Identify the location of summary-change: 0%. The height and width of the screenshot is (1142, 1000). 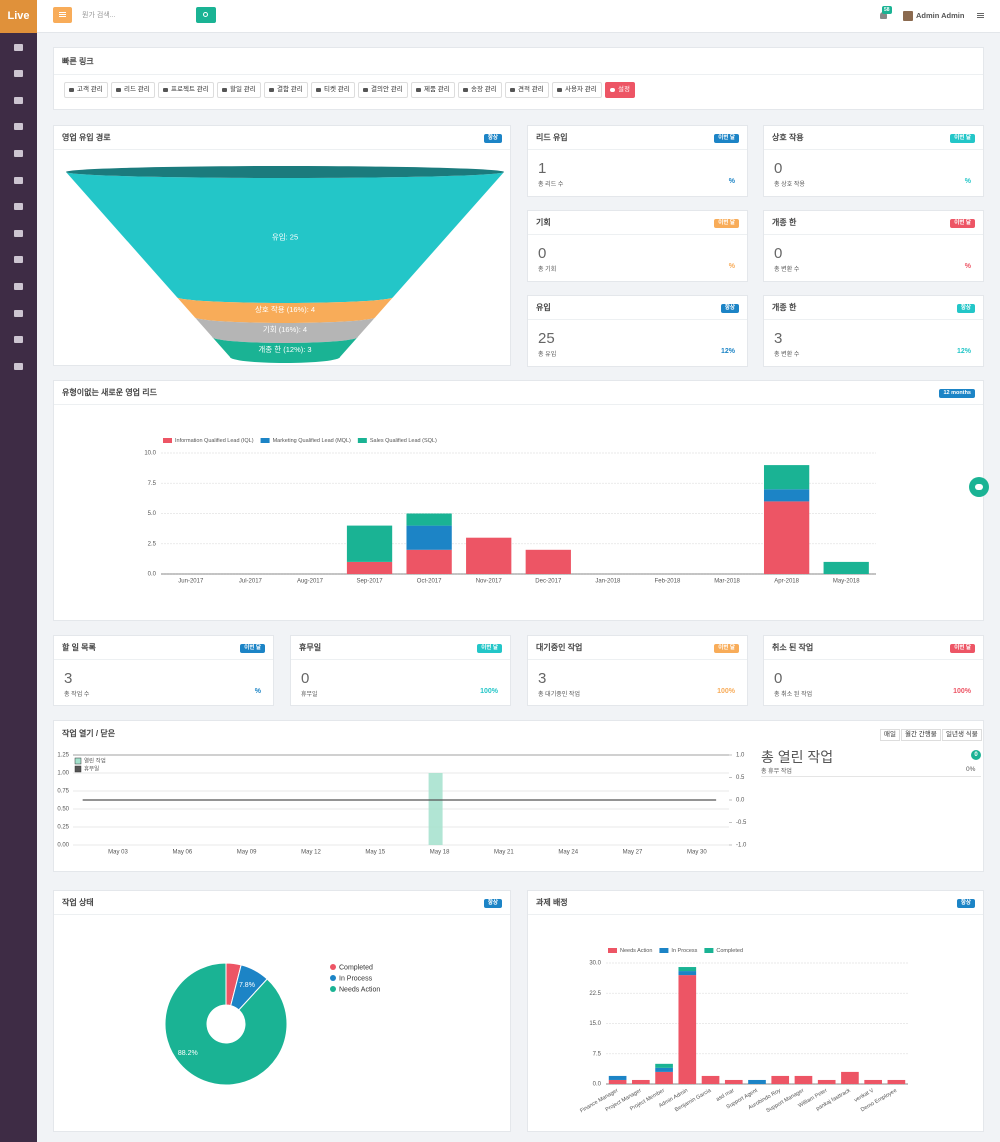
(971, 769).